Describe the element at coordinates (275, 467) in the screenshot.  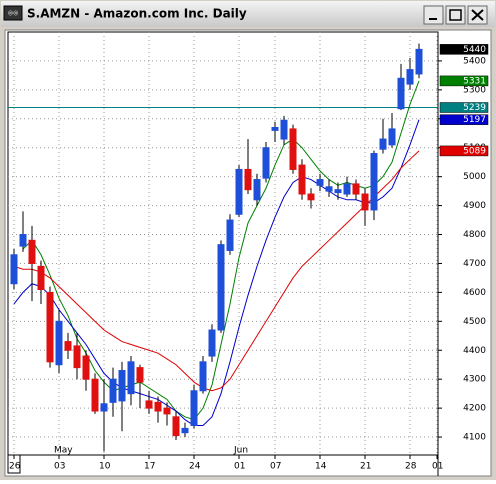
I see `x-tick-label: 07` at that location.